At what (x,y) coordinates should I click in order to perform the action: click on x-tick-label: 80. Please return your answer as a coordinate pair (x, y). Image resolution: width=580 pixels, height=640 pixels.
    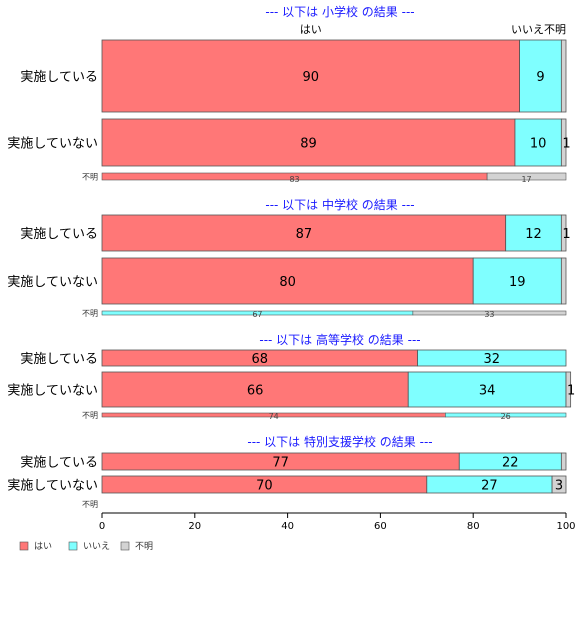
    Looking at the image, I should click on (473, 526).